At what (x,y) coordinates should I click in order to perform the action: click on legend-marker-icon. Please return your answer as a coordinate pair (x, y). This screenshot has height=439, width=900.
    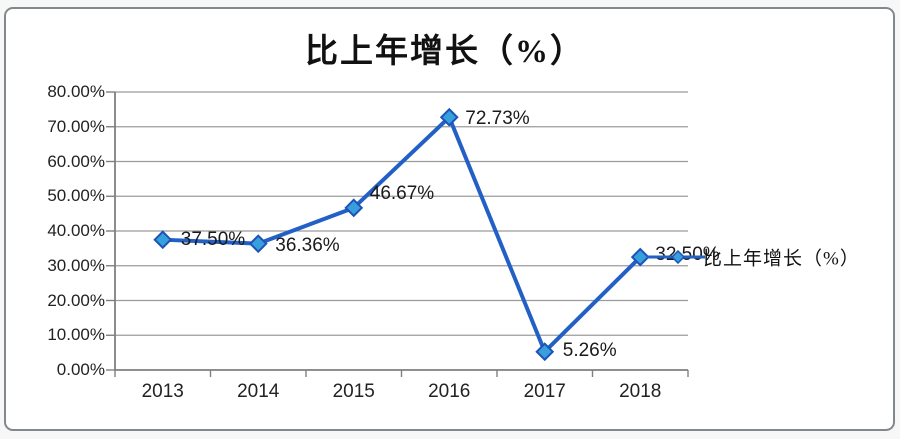
    Looking at the image, I should click on (676, 257).